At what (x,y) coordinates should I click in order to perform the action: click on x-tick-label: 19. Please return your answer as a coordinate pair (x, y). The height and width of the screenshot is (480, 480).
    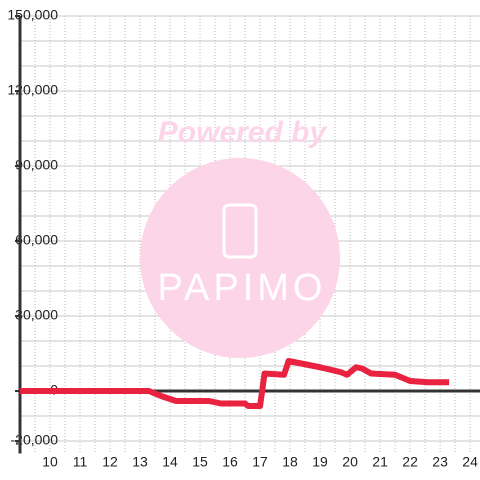
    Looking at the image, I should click on (320, 462).